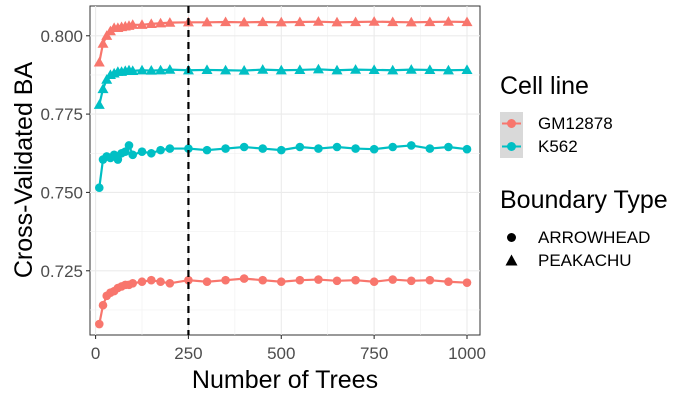  What do you see at coordinates (511, 237) in the screenshot?
I see `circle-icon` at bounding box center [511, 237].